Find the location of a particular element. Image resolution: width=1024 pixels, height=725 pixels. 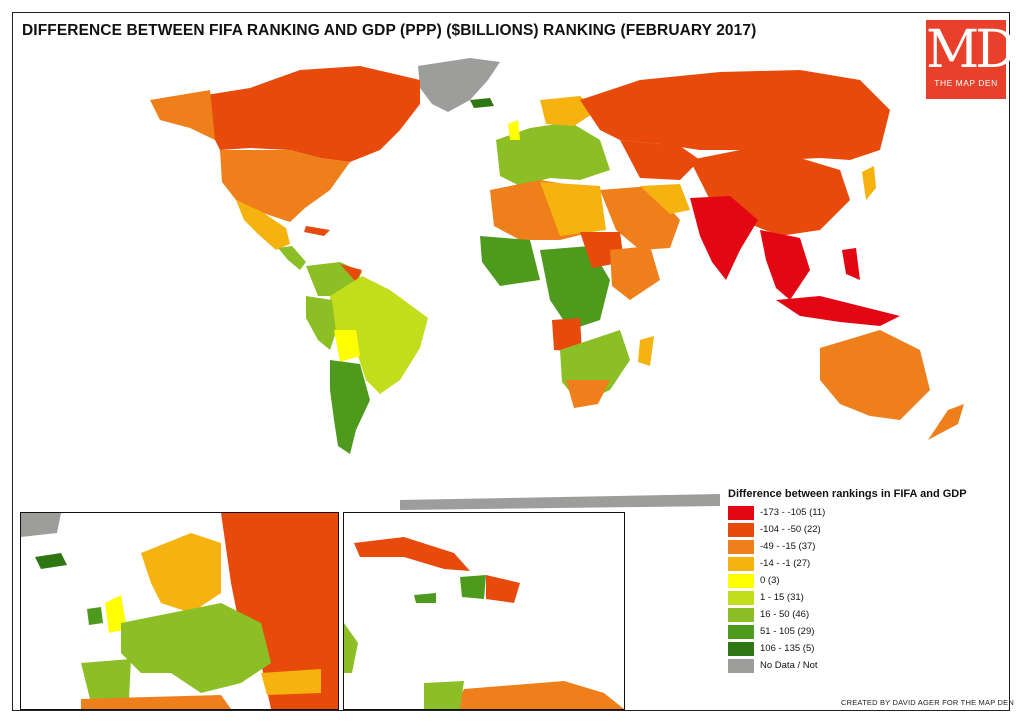

europe-inset is located at coordinates (179, 611).